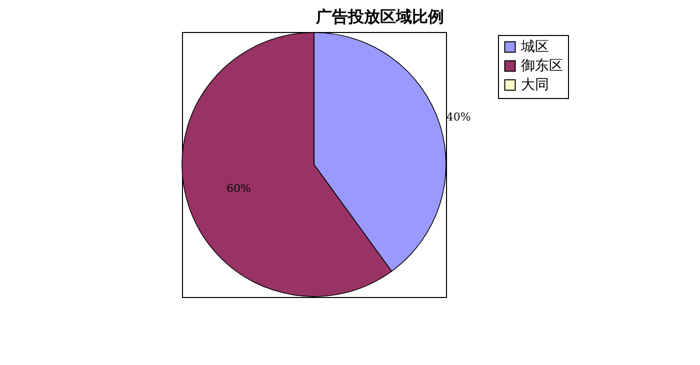 This screenshot has height=365, width=700. What do you see at coordinates (458, 117) in the screenshot?
I see `data-label: 40%` at bounding box center [458, 117].